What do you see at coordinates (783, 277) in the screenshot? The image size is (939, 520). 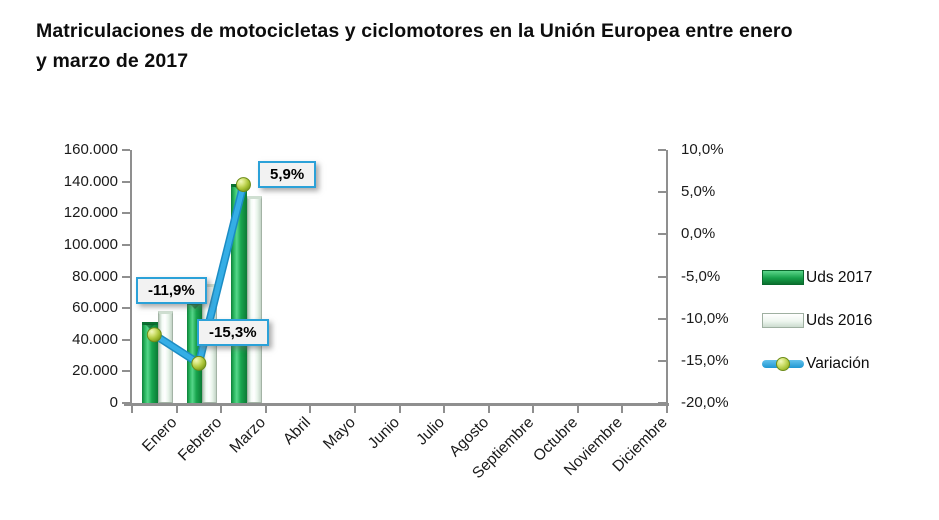 I see `legend-swatch-bar-2017-icon` at bounding box center [783, 277].